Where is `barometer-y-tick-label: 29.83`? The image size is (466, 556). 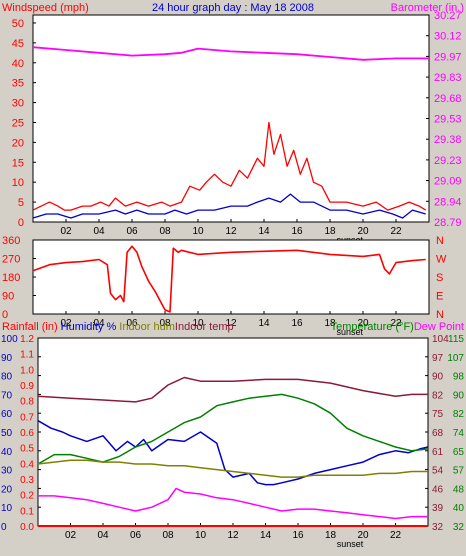
barometer-y-tick-label: 29.83 is located at coordinates (448, 78).